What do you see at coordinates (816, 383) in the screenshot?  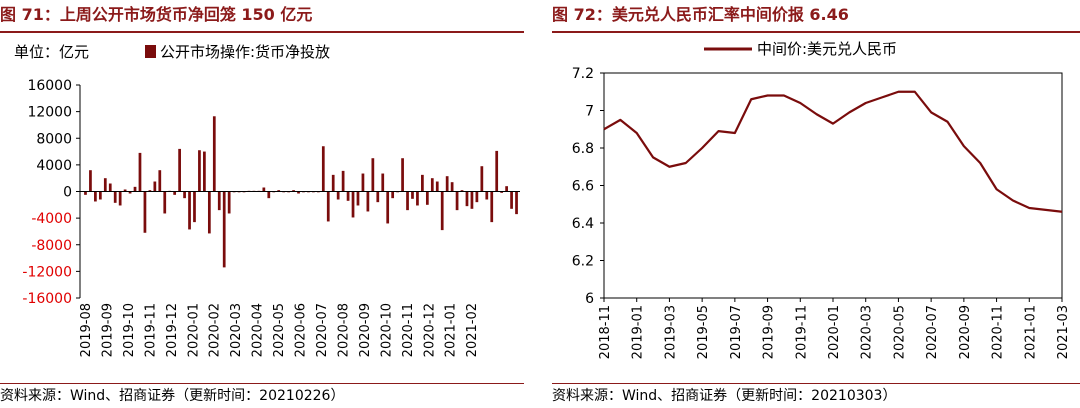 I see `right-source-rule` at bounding box center [816, 383].